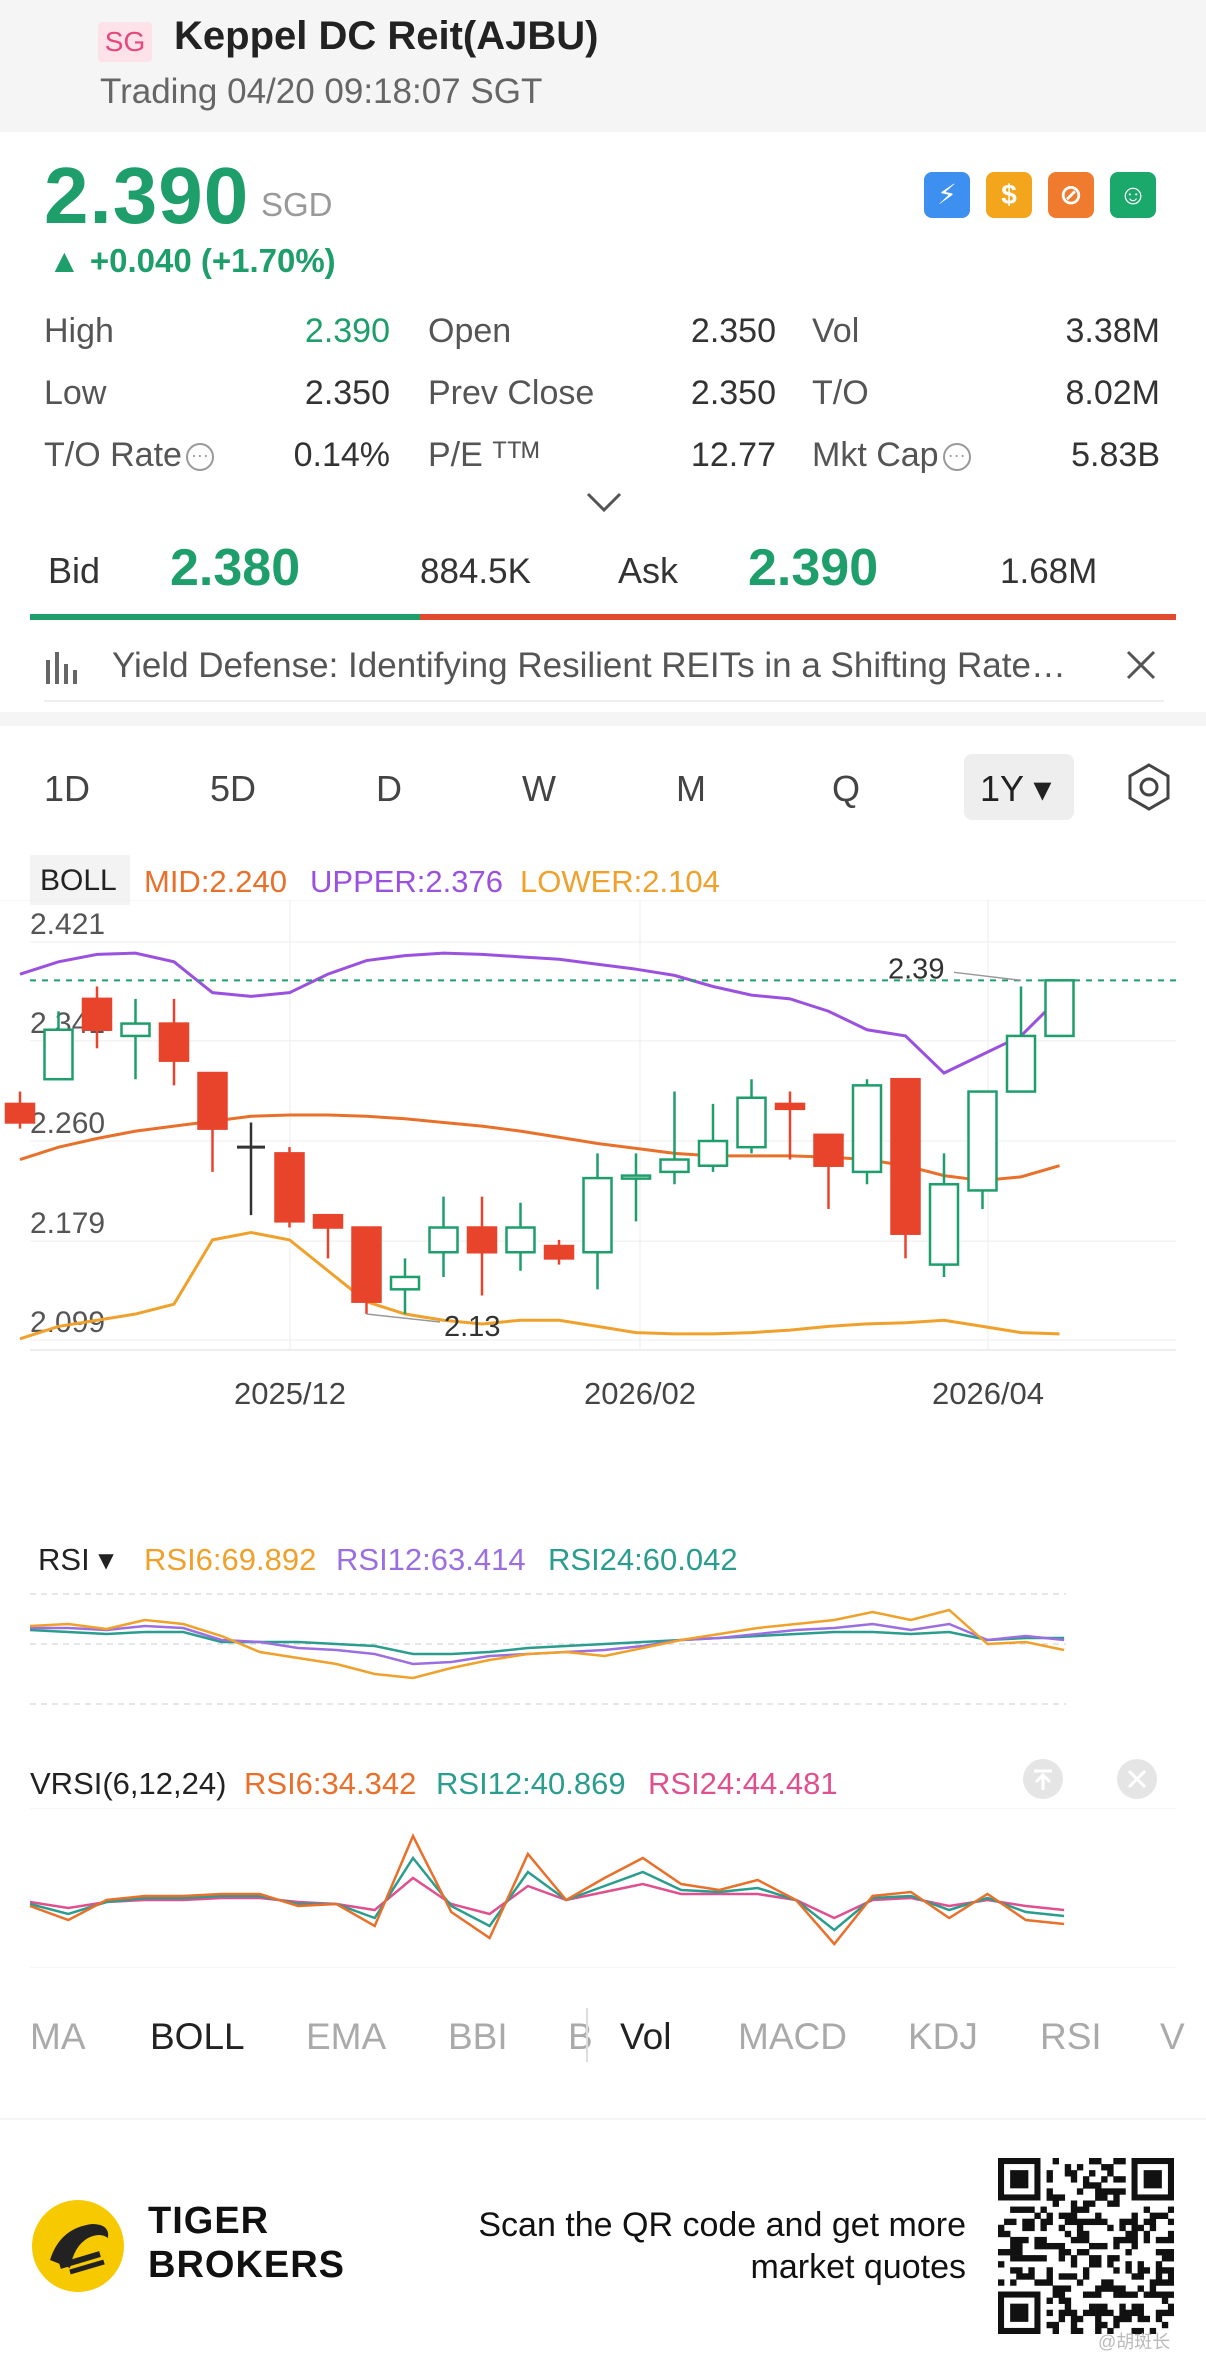 The height and width of the screenshot is (2364, 1206). What do you see at coordinates (943, 2036) in the screenshot?
I see `indicator-tab-kdj: KDJ` at bounding box center [943, 2036].